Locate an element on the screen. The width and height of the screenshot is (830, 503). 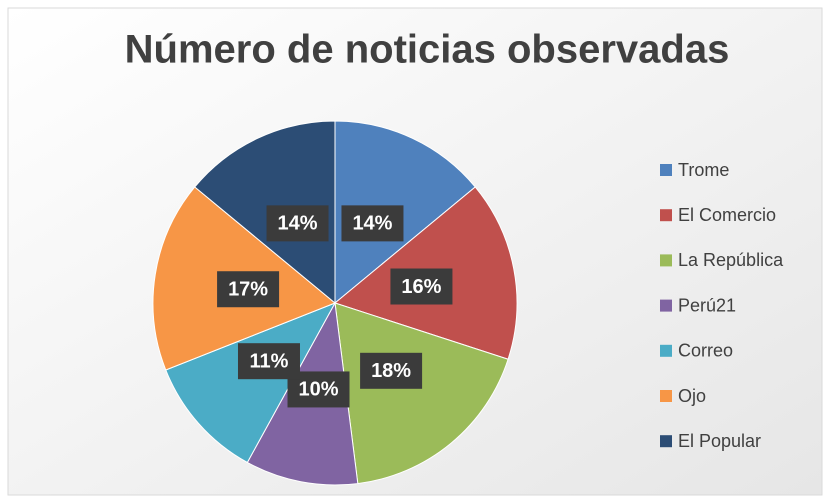
legend-label: El Comercio is located at coordinates (727, 215).